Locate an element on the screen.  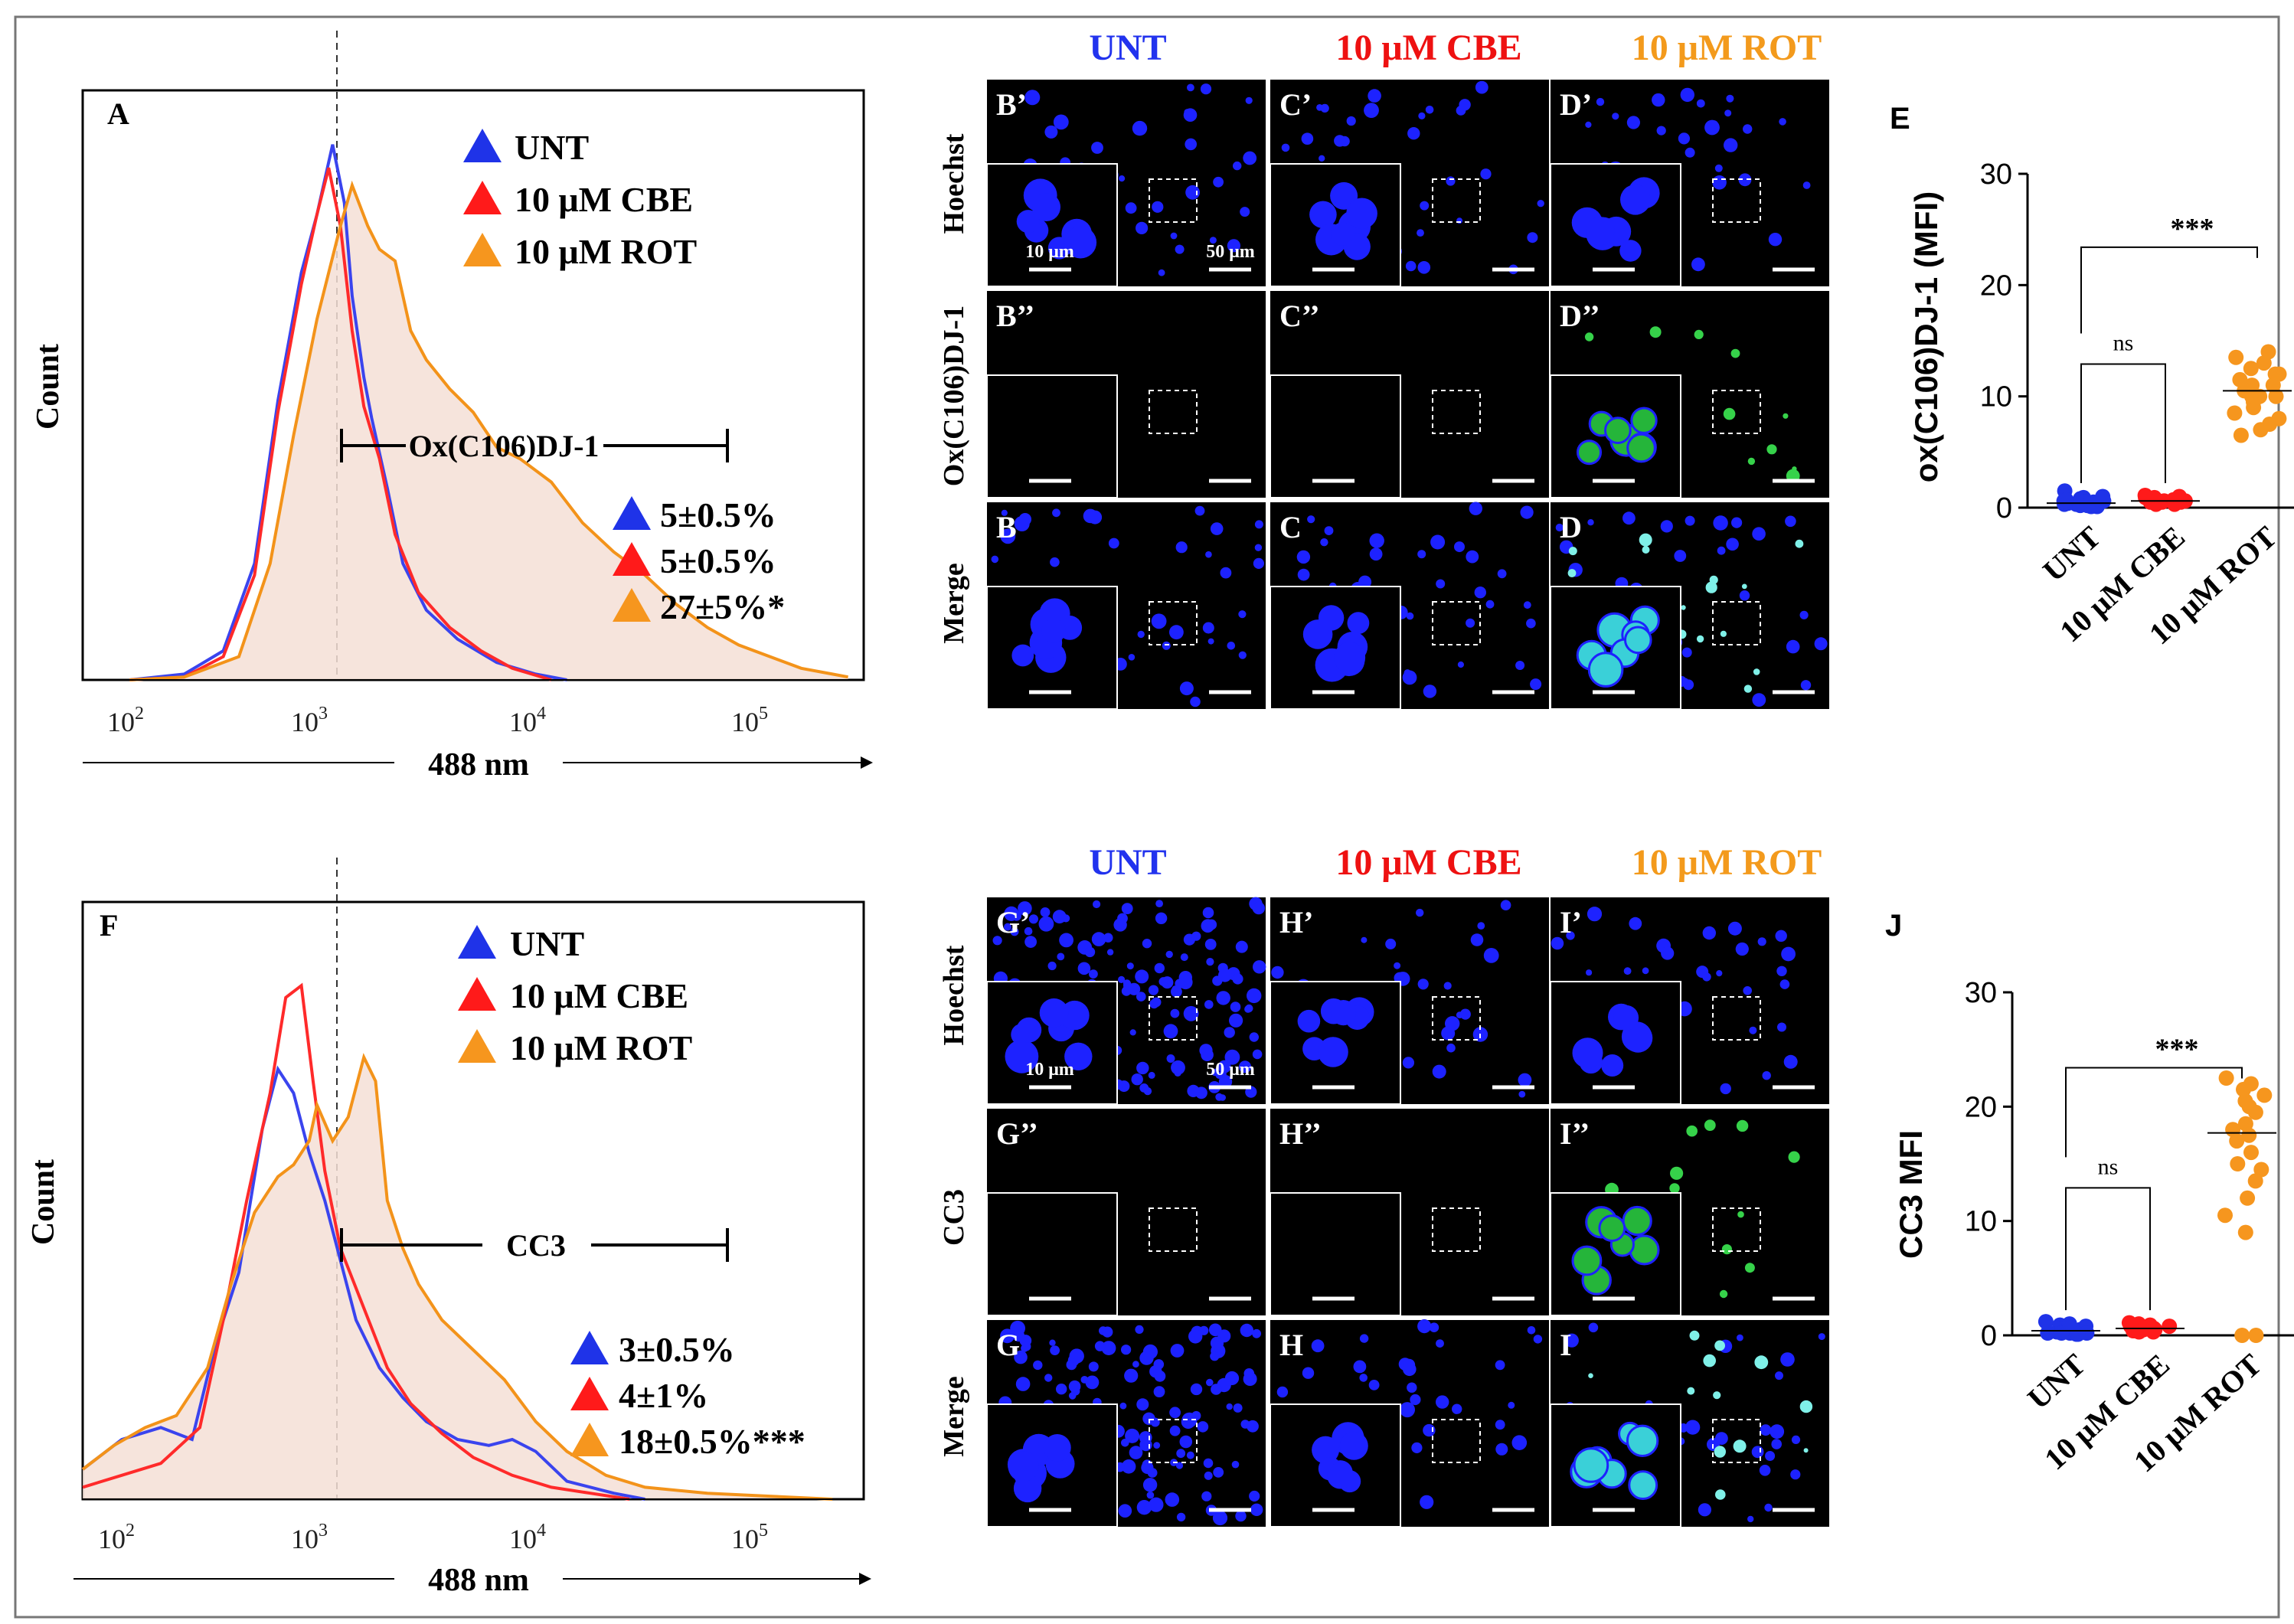
legend-label-cbe: 10 μM CBE is located at coordinates (599, 996).